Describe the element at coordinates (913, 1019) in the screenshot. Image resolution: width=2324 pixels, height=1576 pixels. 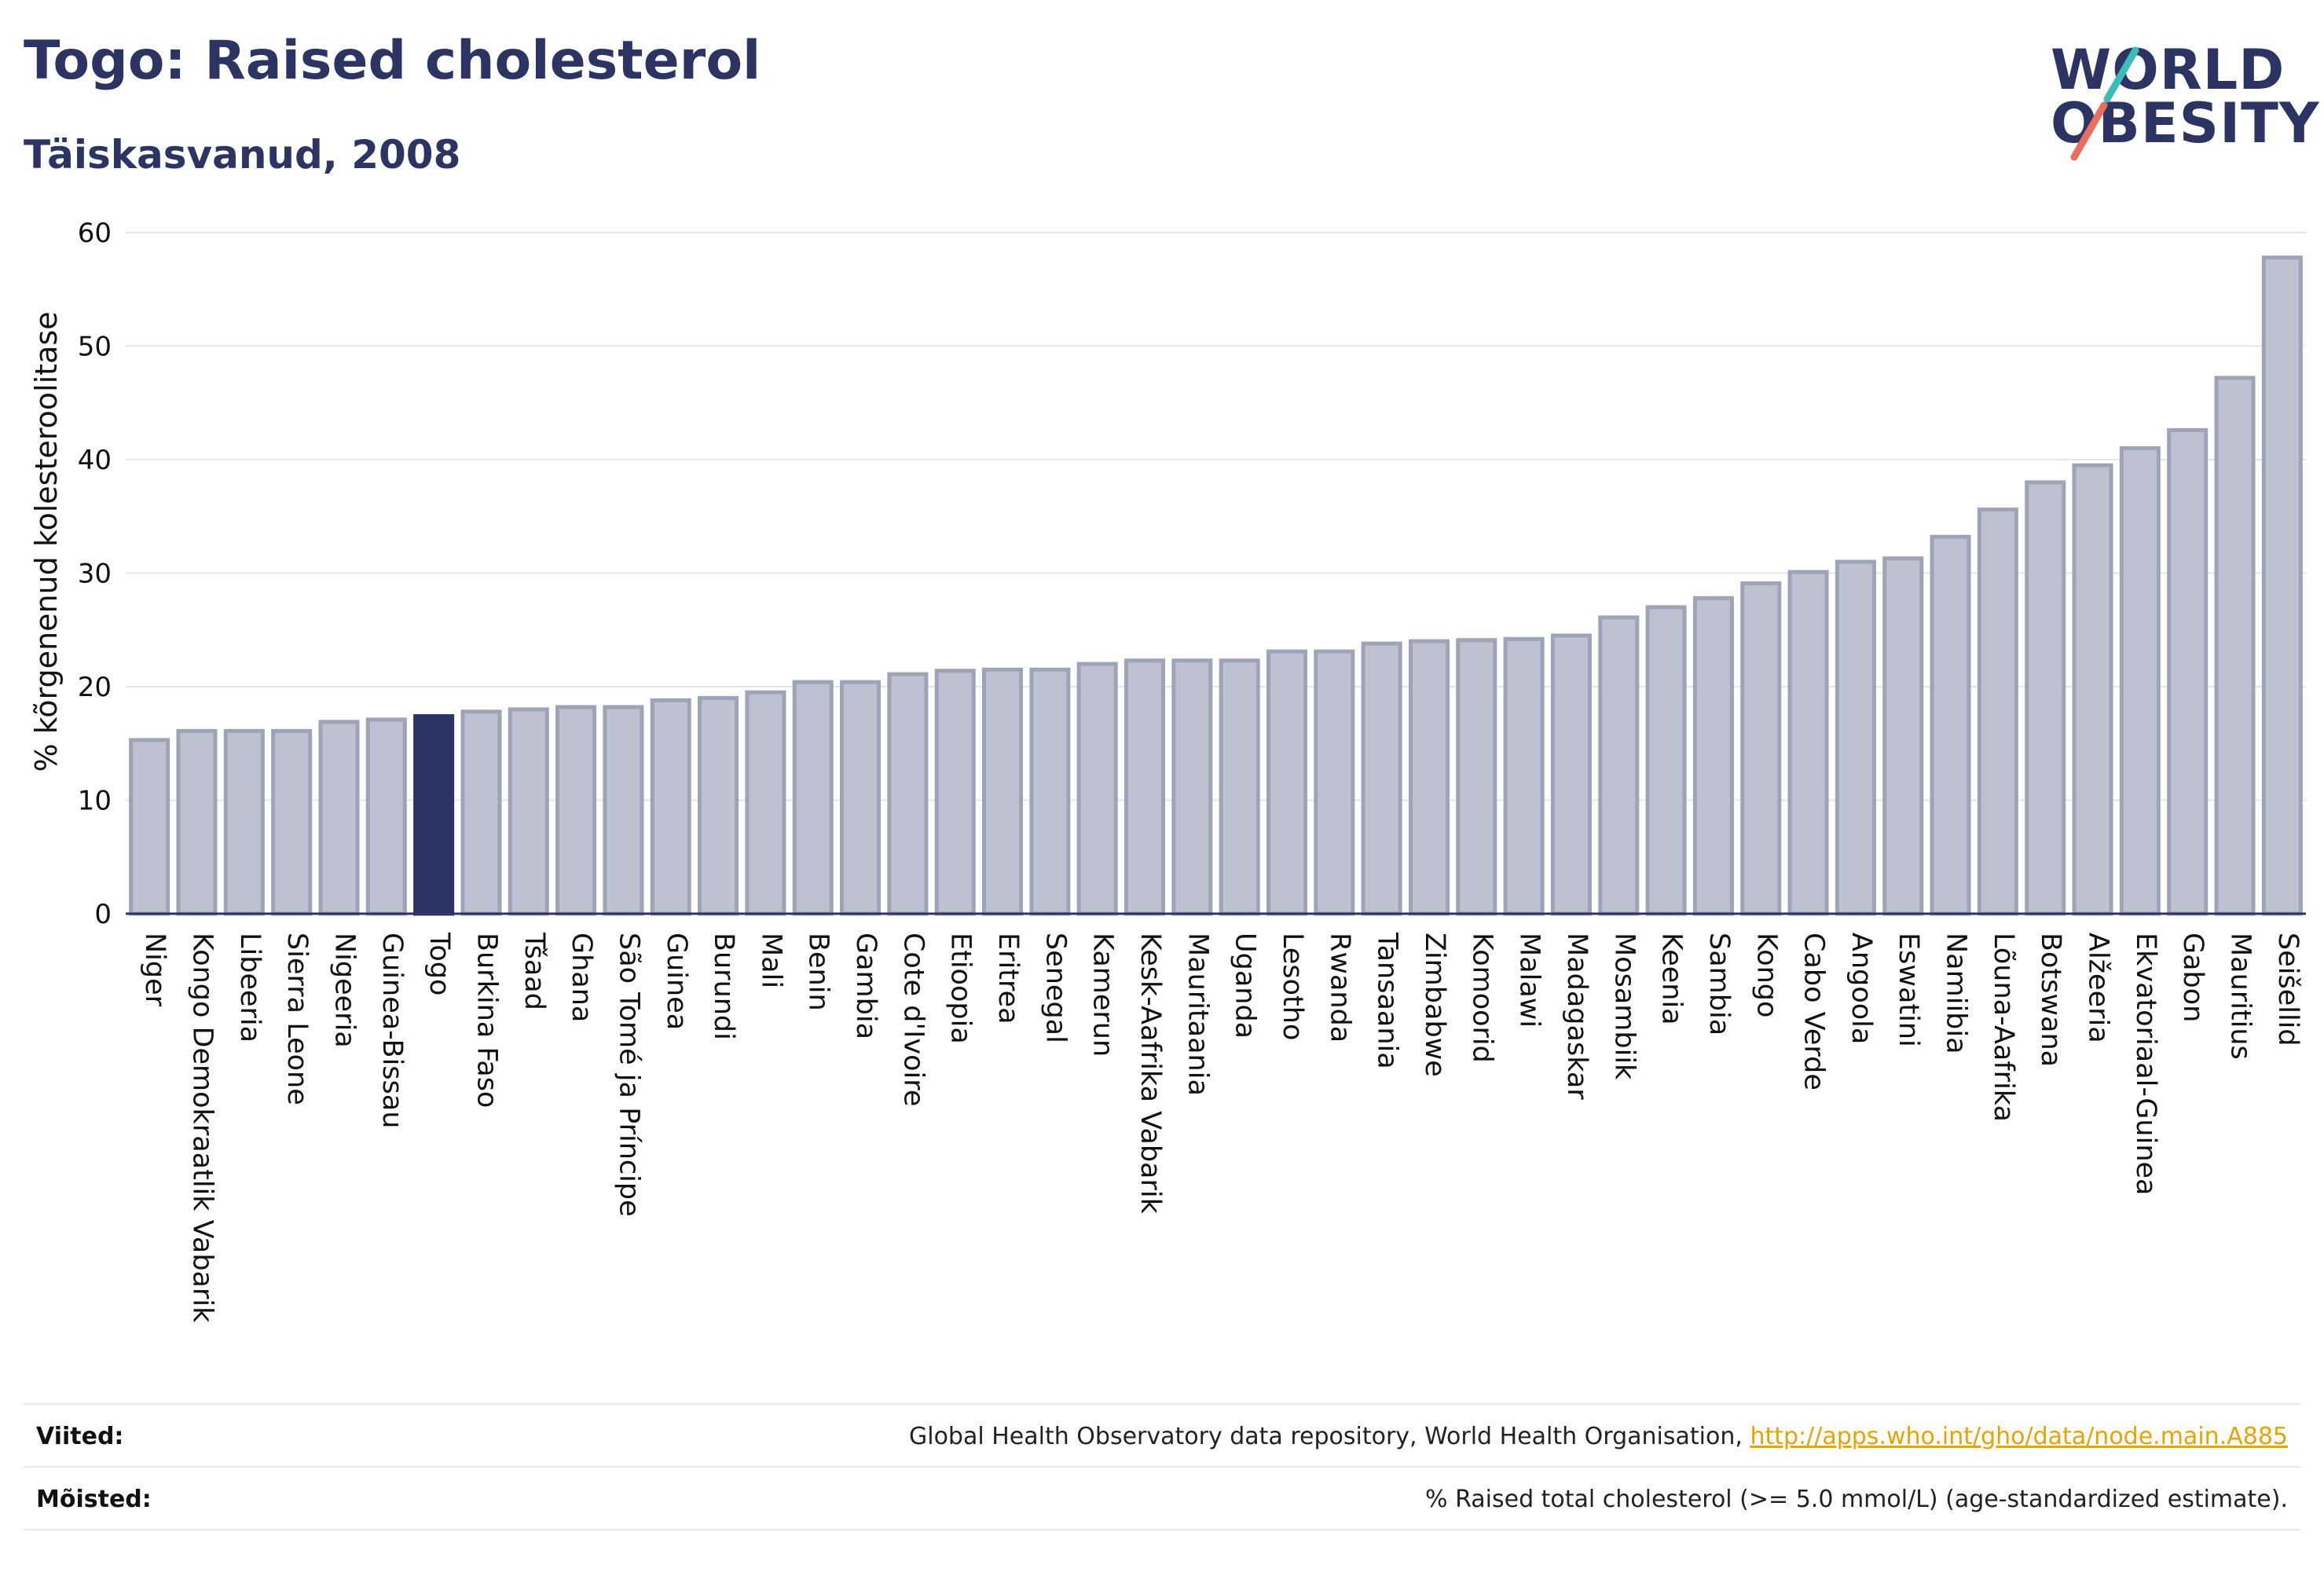
I see `x-tick-label: Cote d'Ivoire` at that location.